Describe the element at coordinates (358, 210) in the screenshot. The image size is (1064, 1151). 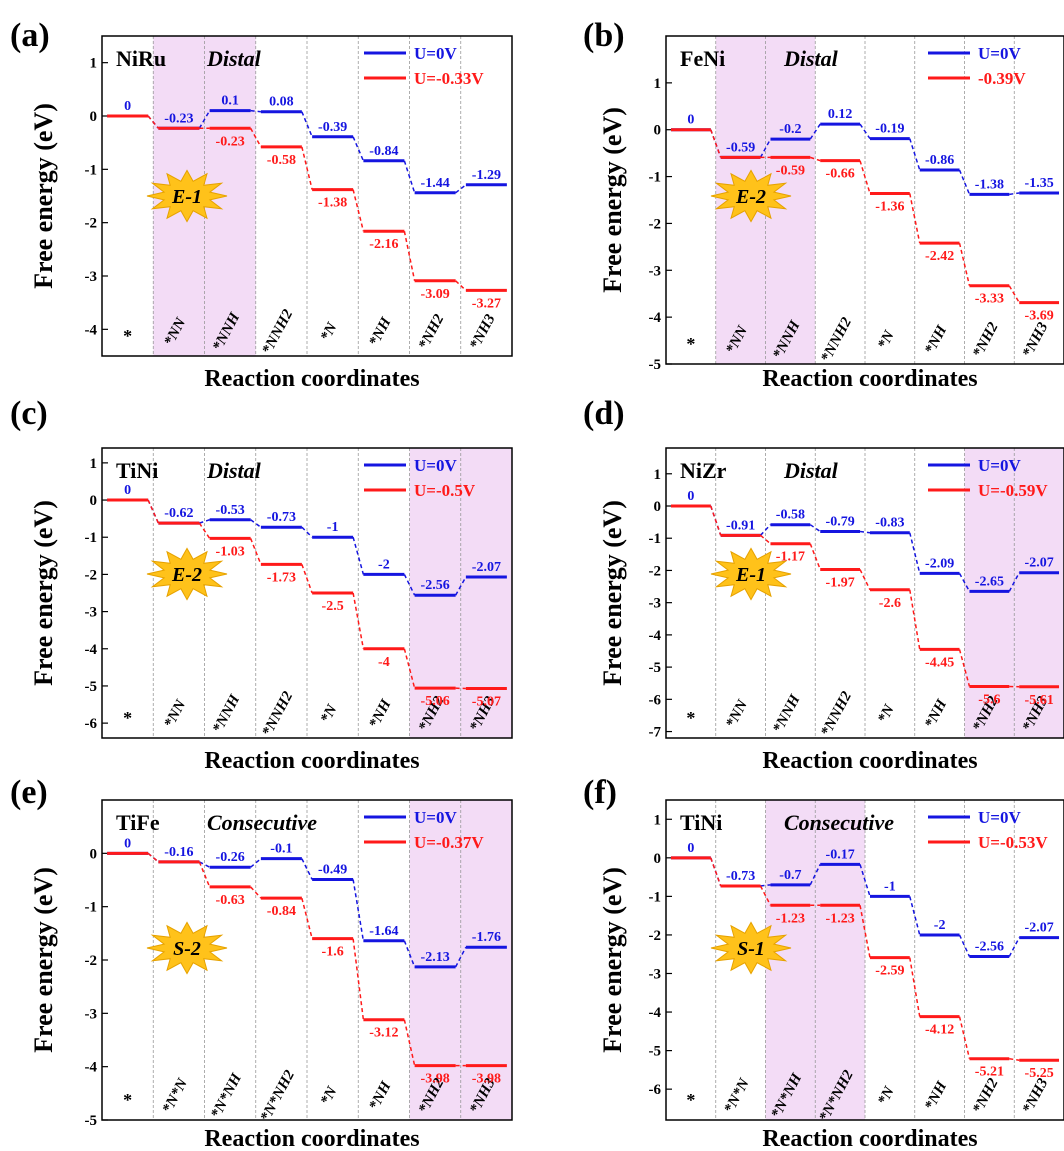
I see `panel-a-connector-uneg` at that location.